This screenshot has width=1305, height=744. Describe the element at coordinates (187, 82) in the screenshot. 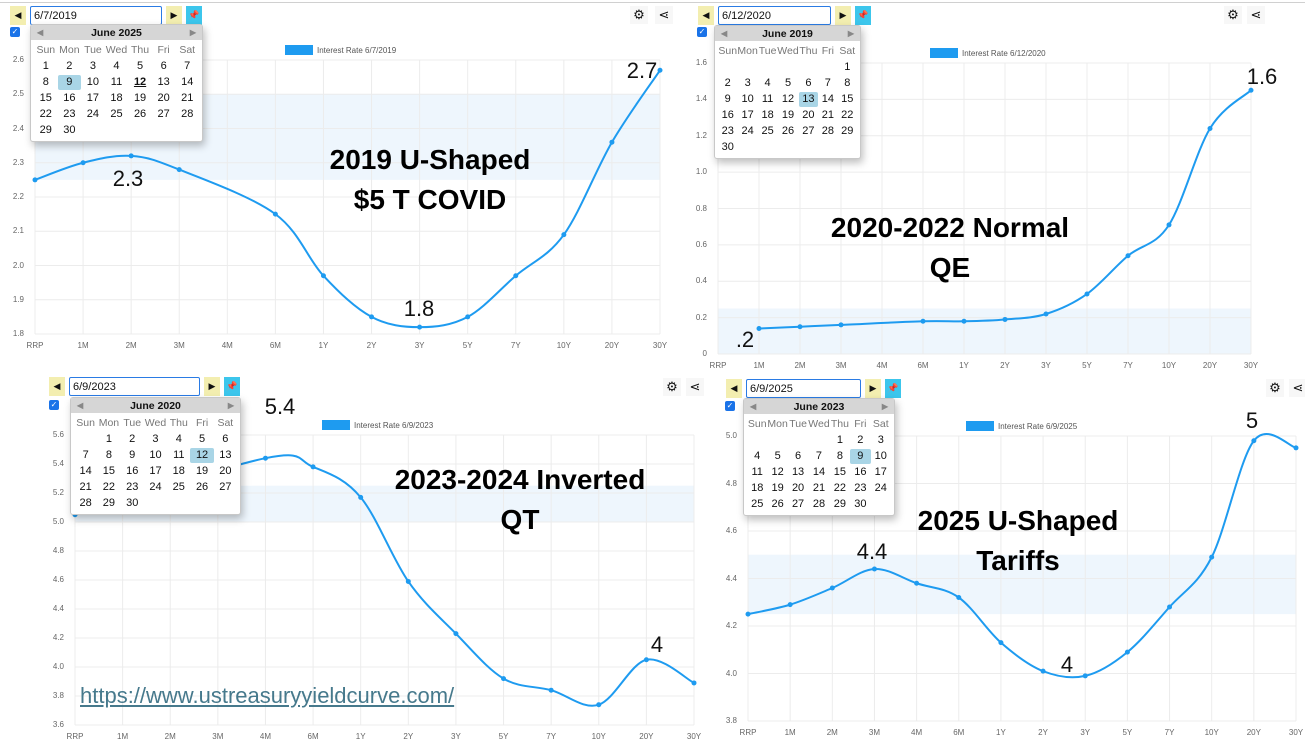

I see `calendar-day: 14` at that location.